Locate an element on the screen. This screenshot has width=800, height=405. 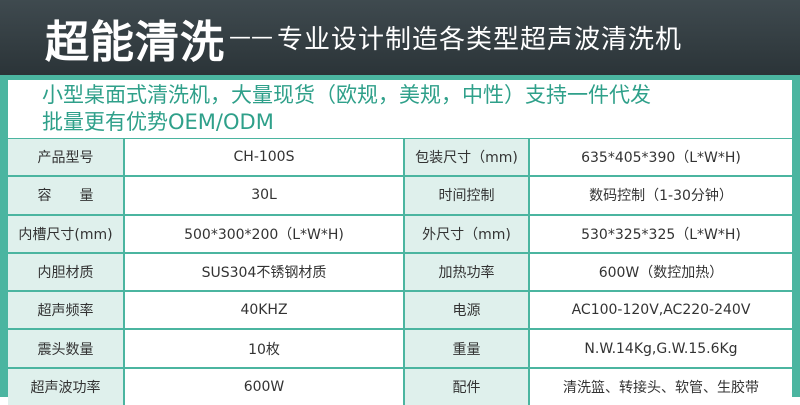
spec-label: 配件 is located at coordinates (465, 385).